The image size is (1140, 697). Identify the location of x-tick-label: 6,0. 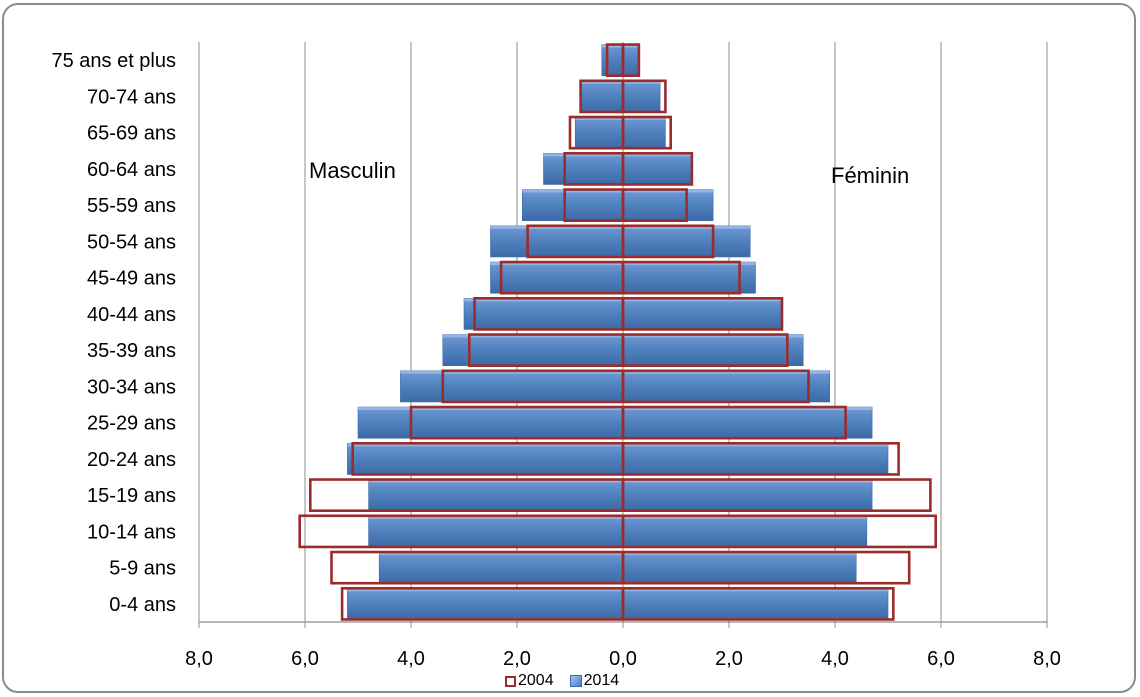
(305, 659).